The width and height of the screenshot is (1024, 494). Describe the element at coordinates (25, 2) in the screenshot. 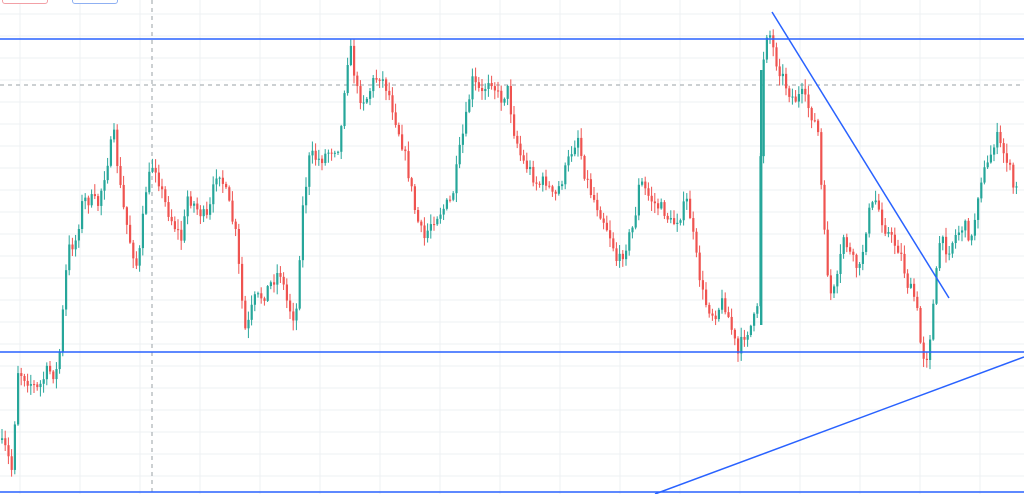

I see `sell-button` at that location.